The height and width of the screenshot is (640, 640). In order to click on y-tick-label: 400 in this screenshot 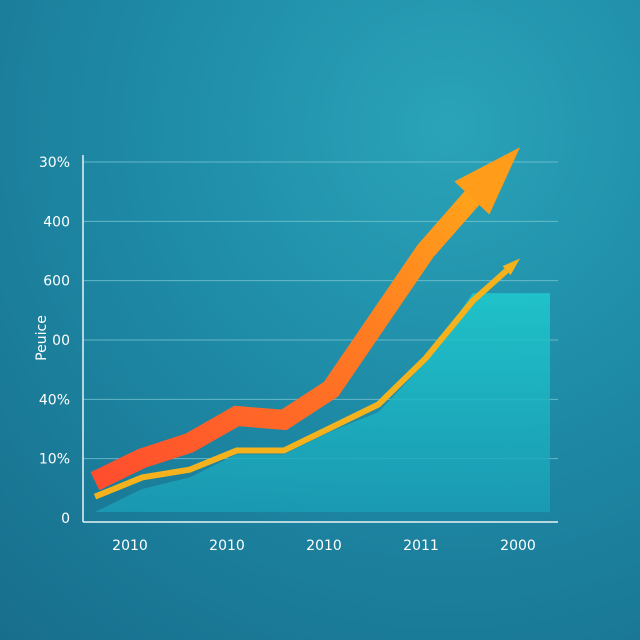, I will do `click(56, 222)`.